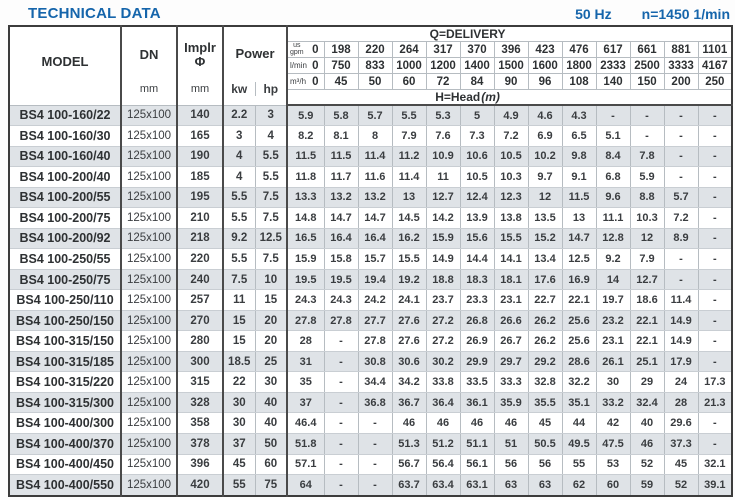  What do you see at coordinates (306, 280) in the screenshot?
I see `head-cell: 19.5` at bounding box center [306, 280].